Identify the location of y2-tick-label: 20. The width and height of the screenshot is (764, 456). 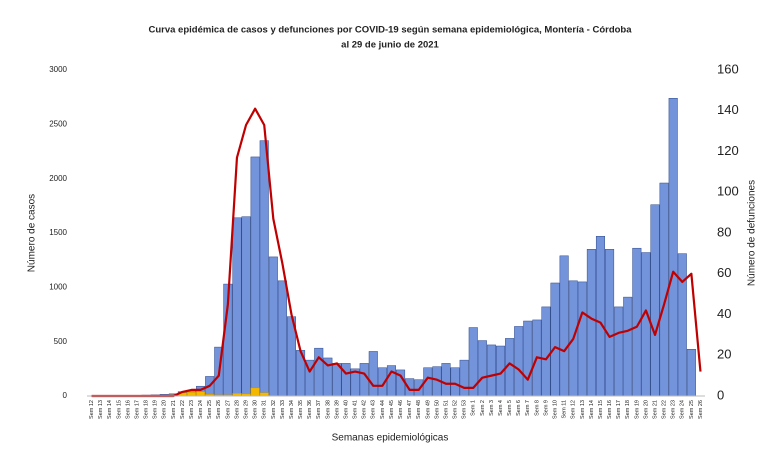
(724, 354).